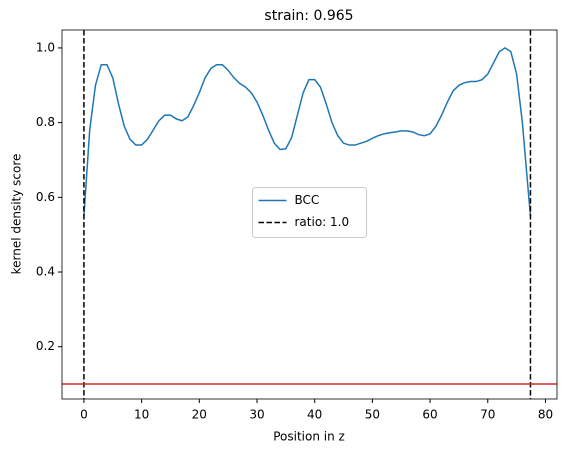 This screenshot has width=569, height=458. Describe the element at coordinates (307, 200) in the screenshot. I see `legend-label: BCC` at that location.